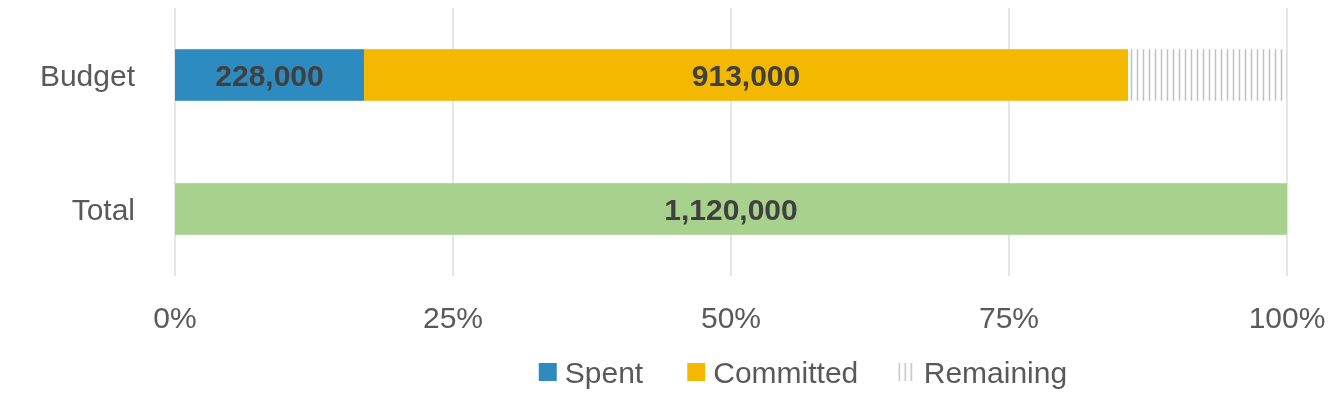 The image size is (1342, 415). I want to click on y-tick-label: Budget, so click(87, 75).